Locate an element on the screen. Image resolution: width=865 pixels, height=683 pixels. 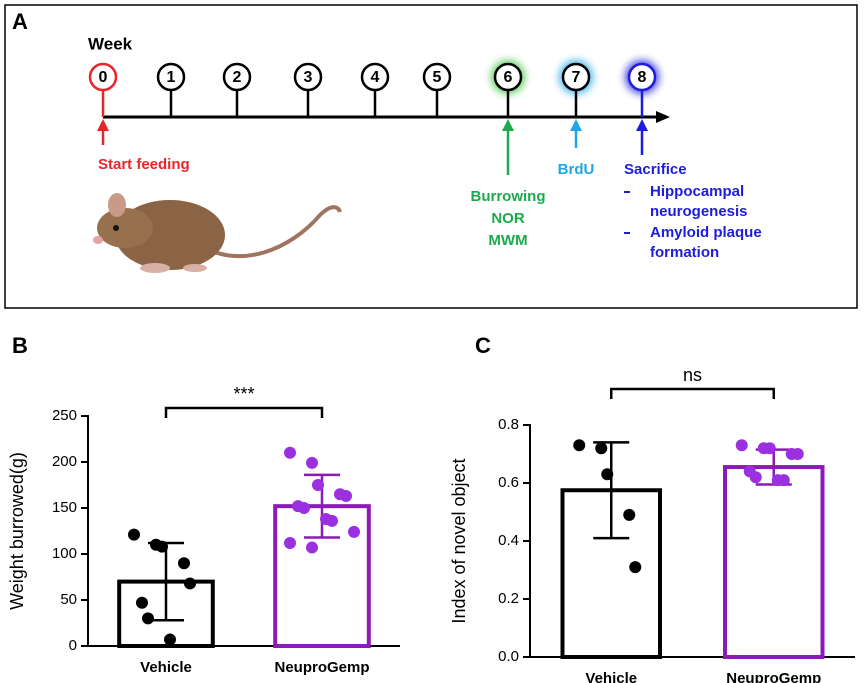
event-label: Start feeding is located at coordinates (144, 164).